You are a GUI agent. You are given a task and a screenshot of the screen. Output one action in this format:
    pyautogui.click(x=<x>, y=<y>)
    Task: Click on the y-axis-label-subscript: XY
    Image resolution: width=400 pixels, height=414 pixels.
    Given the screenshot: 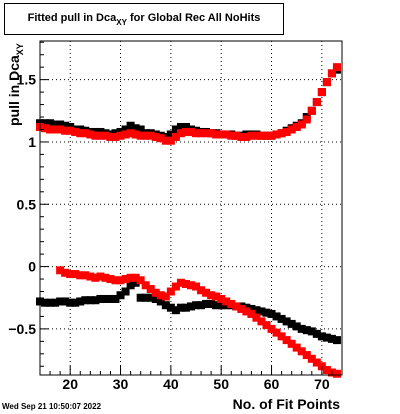 What is the action you would take?
    pyautogui.click(x=20, y=49)
    